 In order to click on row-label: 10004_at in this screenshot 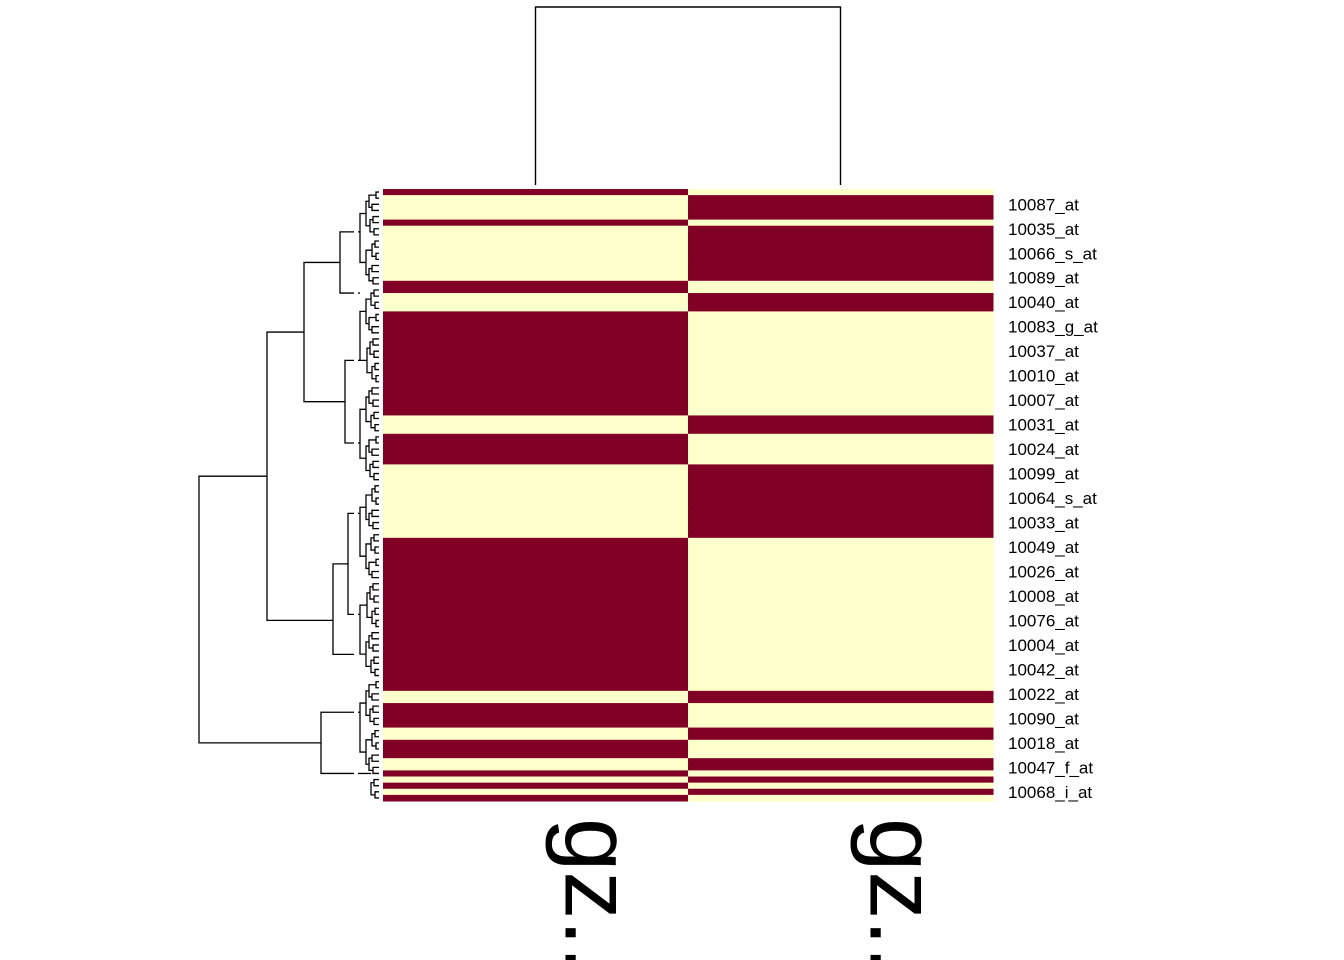, I will do `click(1043, 645)`.